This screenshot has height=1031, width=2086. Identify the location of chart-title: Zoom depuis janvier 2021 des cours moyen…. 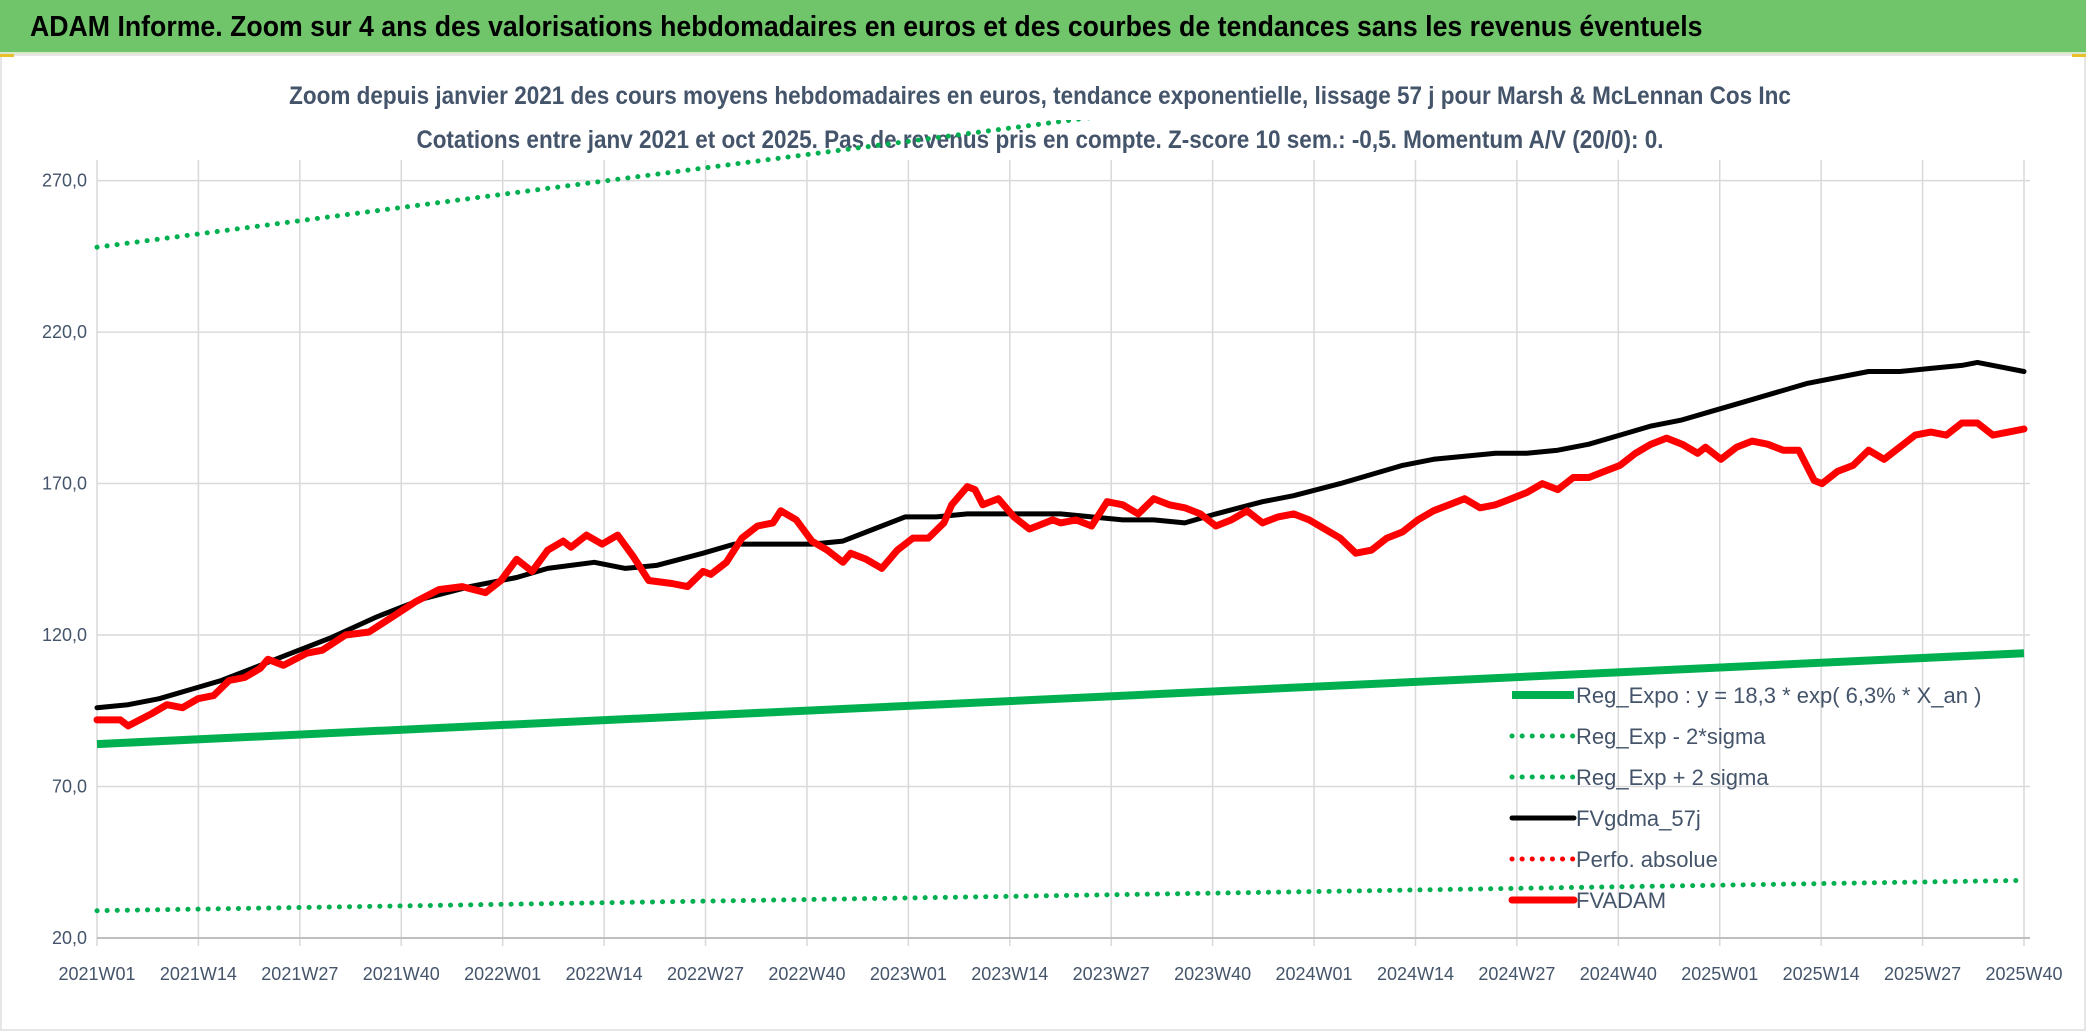
(1040, 96).